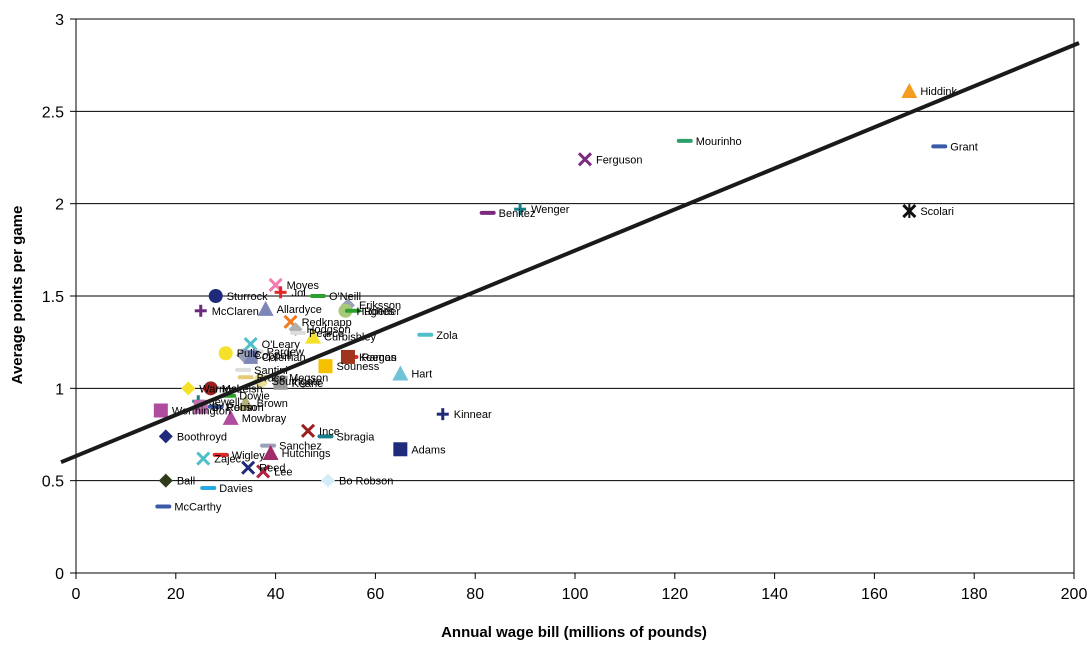 The image size is (1090, 645). Describe the element at coordinates (76, 594) in the screenshot. I see `x-tick-label: 0` at that location.